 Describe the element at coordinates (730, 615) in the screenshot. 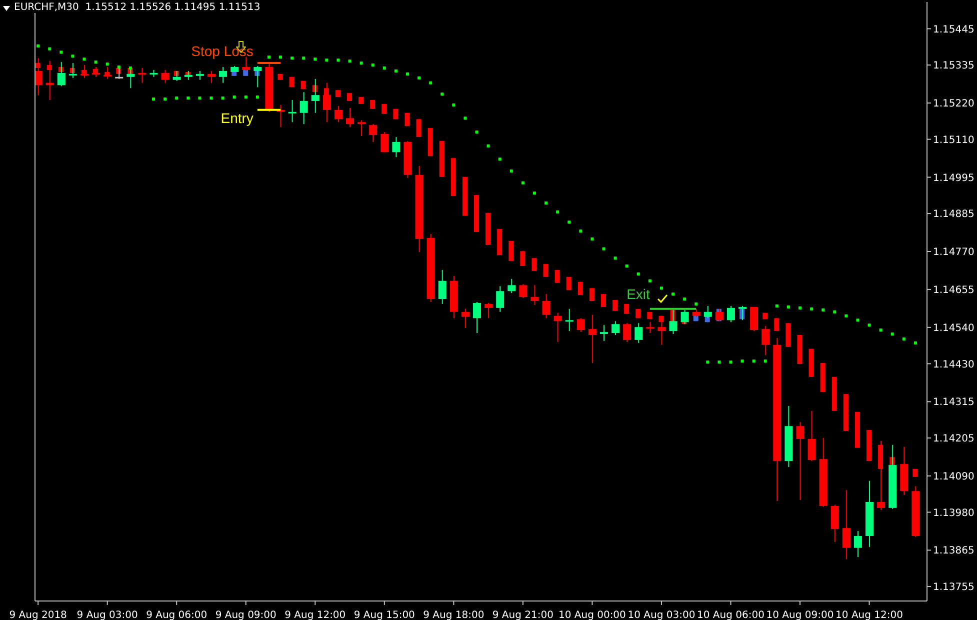

I see `x-tick-label: 10 Aug 06:00` at that location.